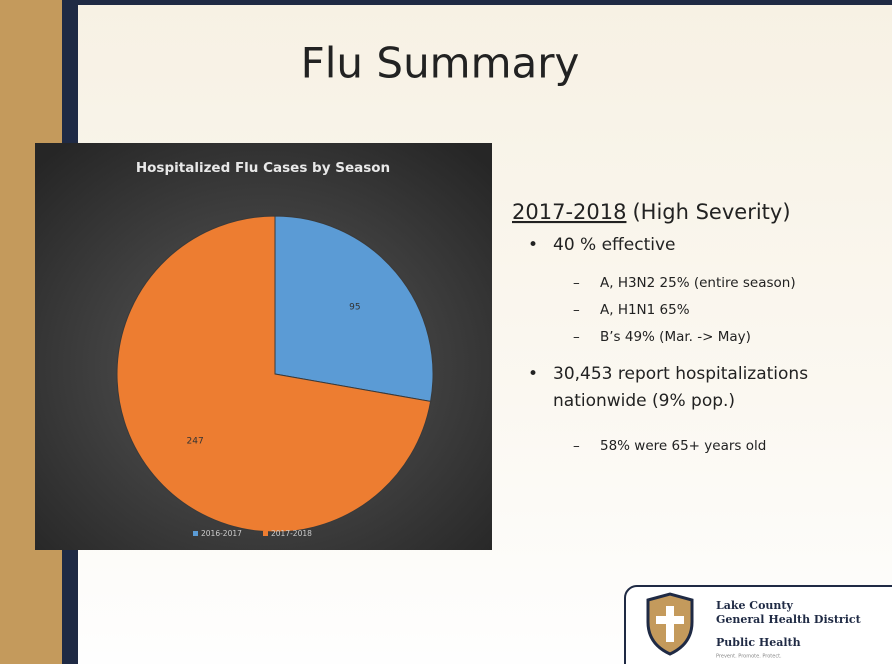 The width and height of the screenshot is (892, 664). I want to click on bullet: 40 % effective, so click(705, 245).